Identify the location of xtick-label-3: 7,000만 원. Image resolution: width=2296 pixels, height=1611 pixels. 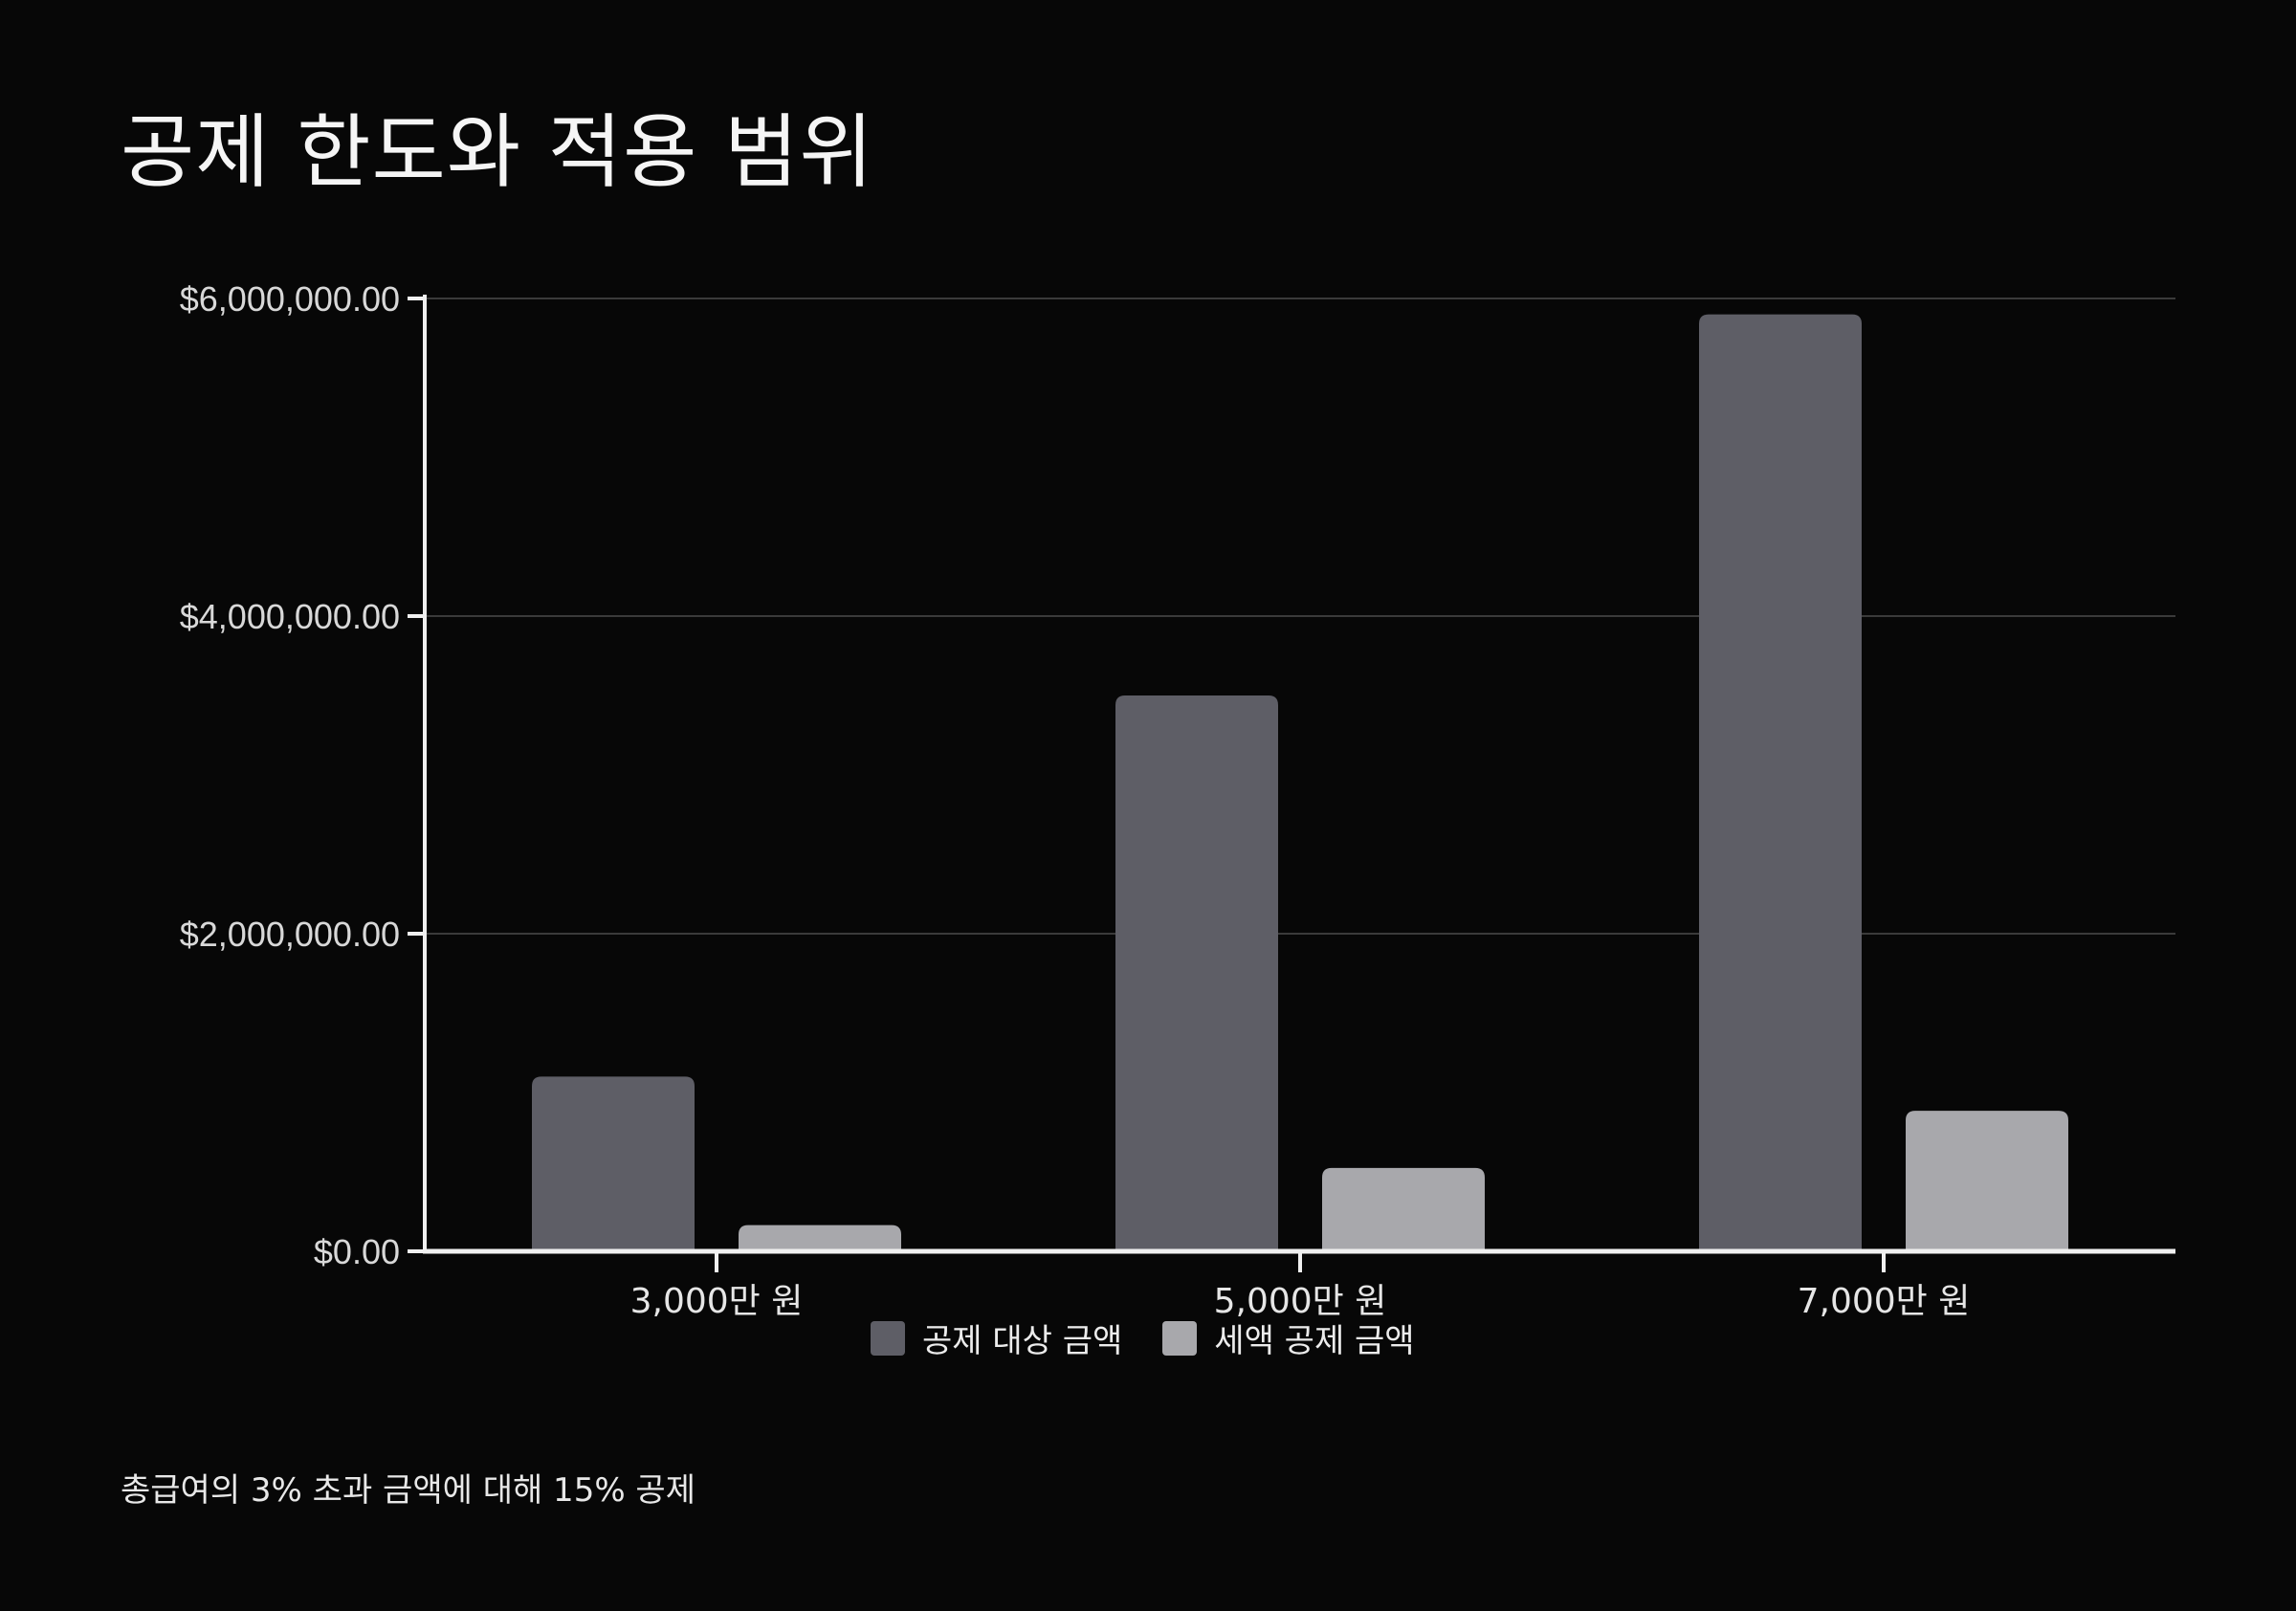
(1885, 1301).